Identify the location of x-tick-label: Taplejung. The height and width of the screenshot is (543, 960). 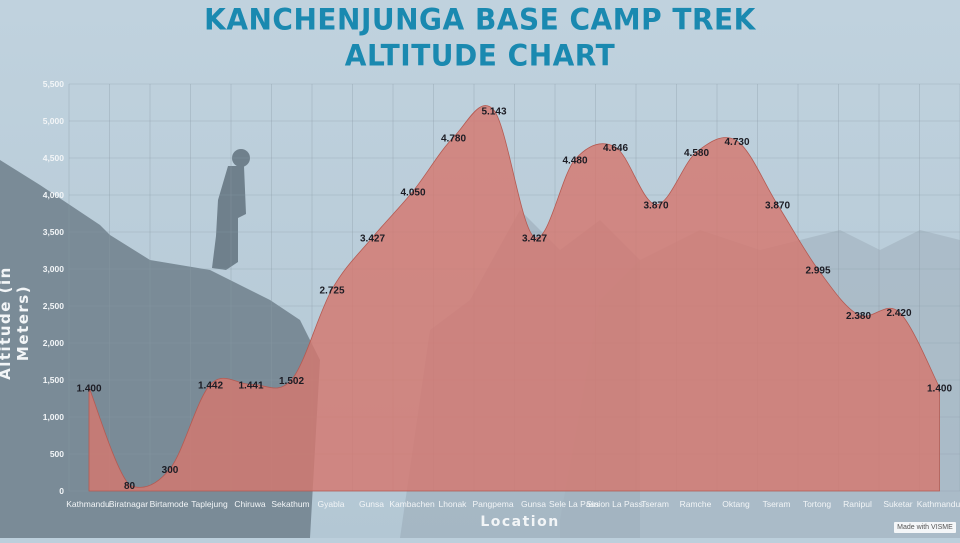
(209, 504).